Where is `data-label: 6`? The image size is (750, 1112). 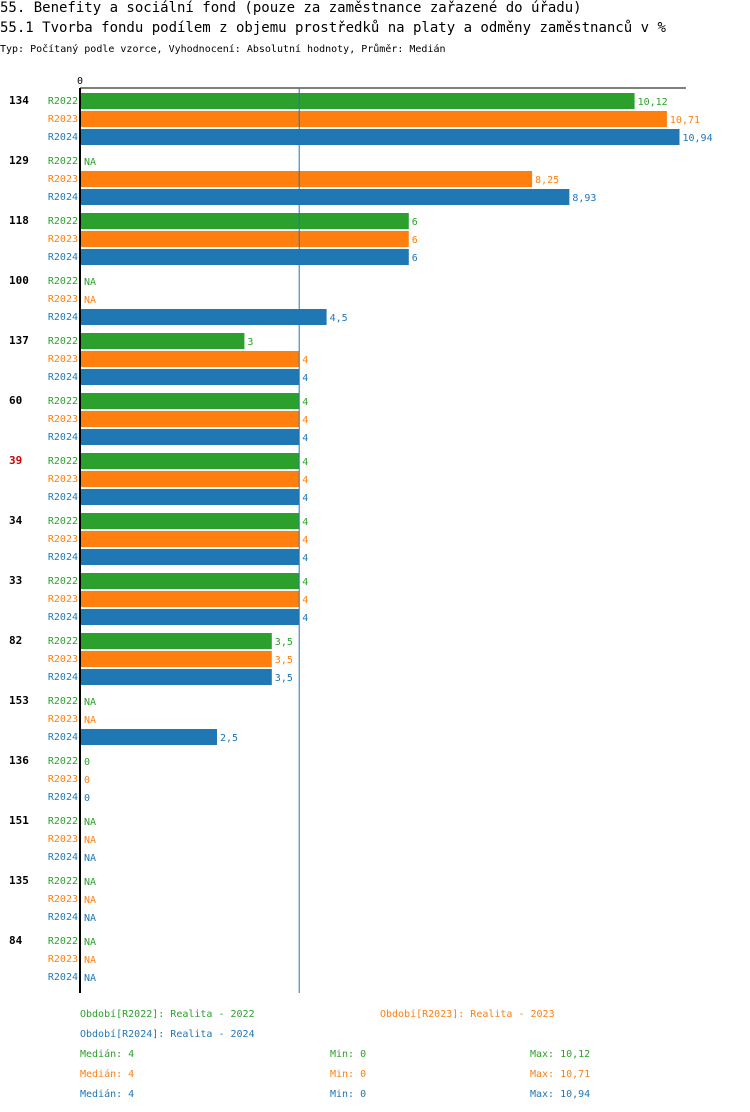
data-label: 6 is located at coordinates (415, 258).